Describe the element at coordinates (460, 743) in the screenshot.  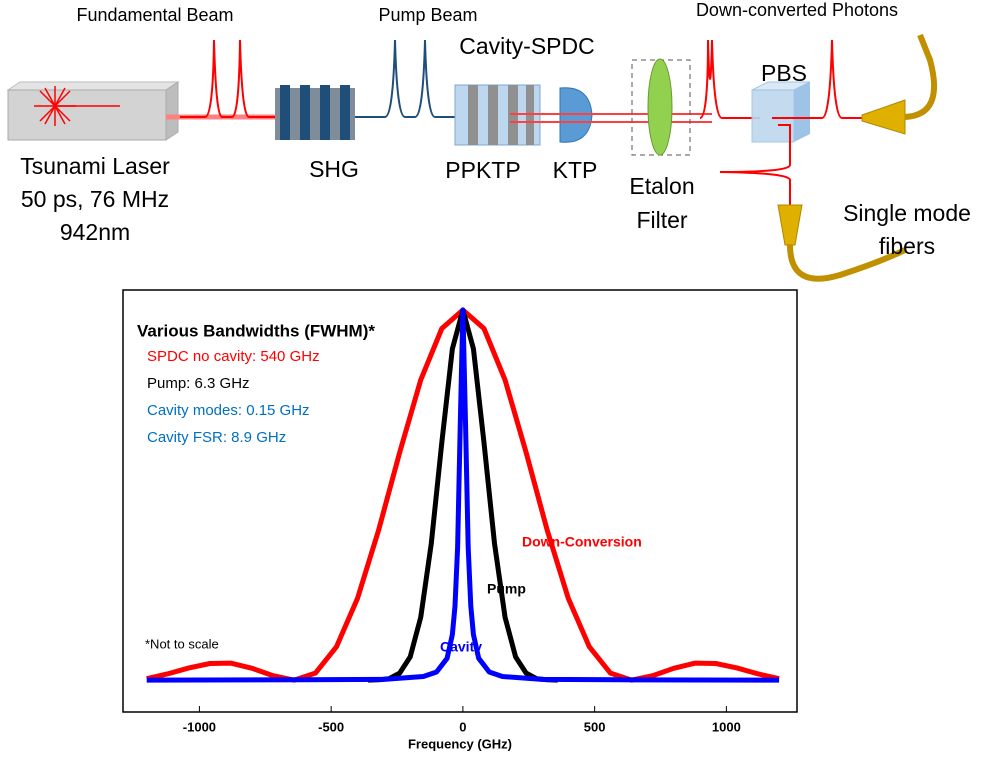
I see `x-axis-label: Frequency (GHz)` at that location.